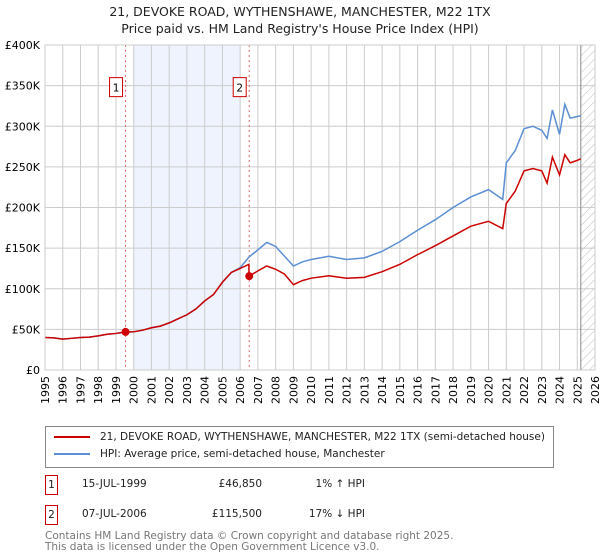  What do you see at coordinates (240, 390) in the screenshot?
I see `x-tick-label: 2006` at bounding box center [240, 390].